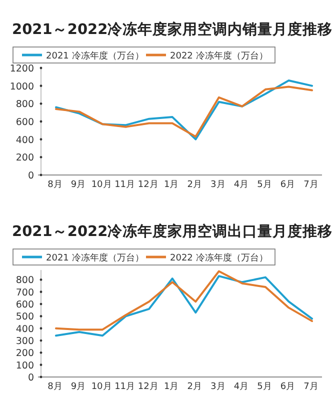 This screenshot has width=334, height=403. What do you see at coordinates (172, 231) in the screenshot?
I see `chart-title: 2021～2022冷冻年度家用空调出口量月度推移` at bounding box center [172, 231].